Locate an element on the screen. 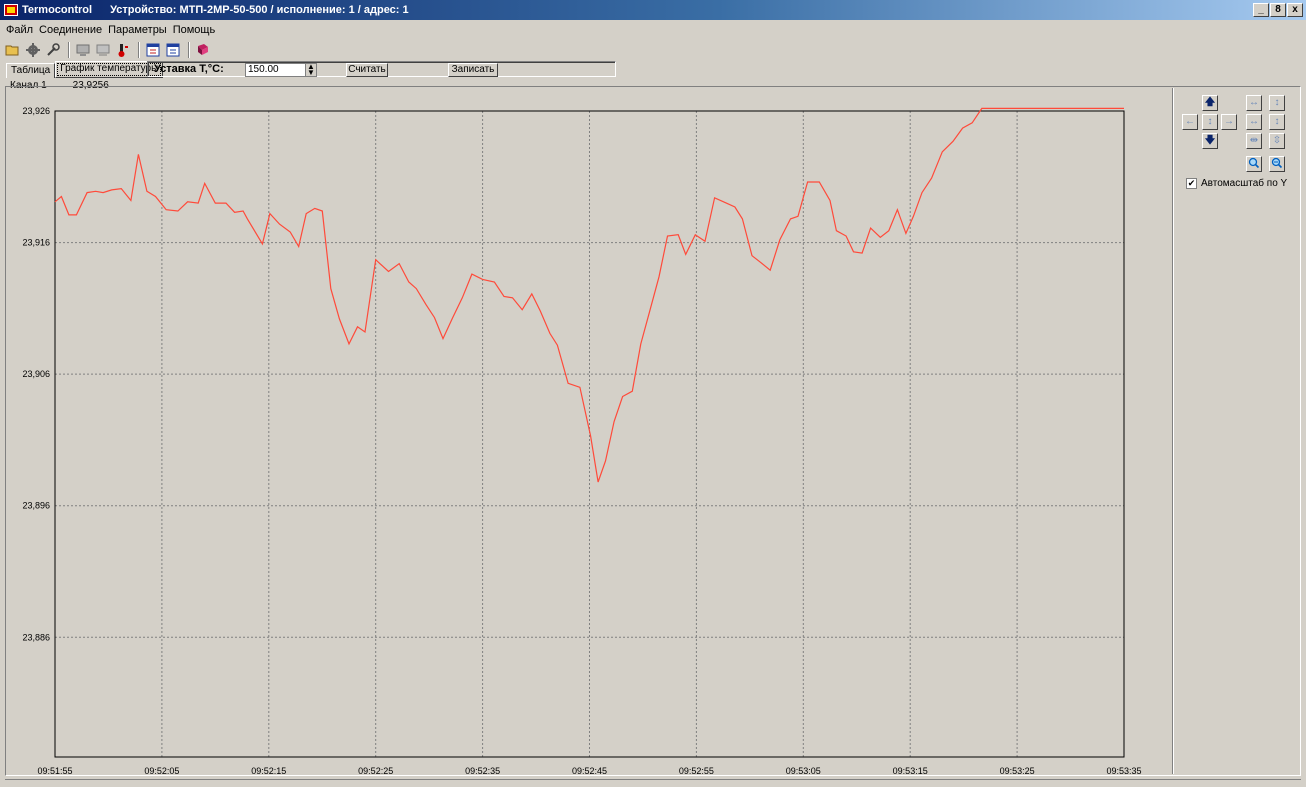 The height and width of the screenshot is (787, 1306). book-icon is located at coordinates (203, 50).